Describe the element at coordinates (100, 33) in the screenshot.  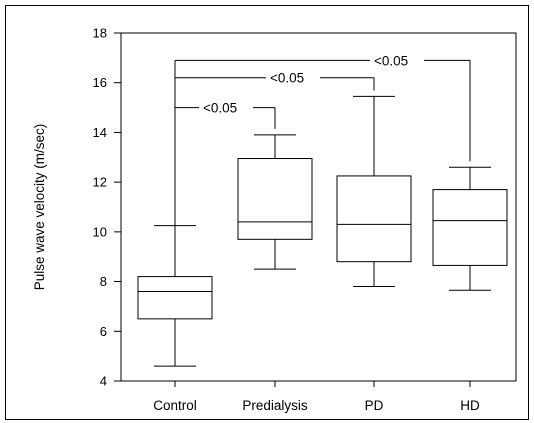
I see `y-tick-label: 18` at that location.